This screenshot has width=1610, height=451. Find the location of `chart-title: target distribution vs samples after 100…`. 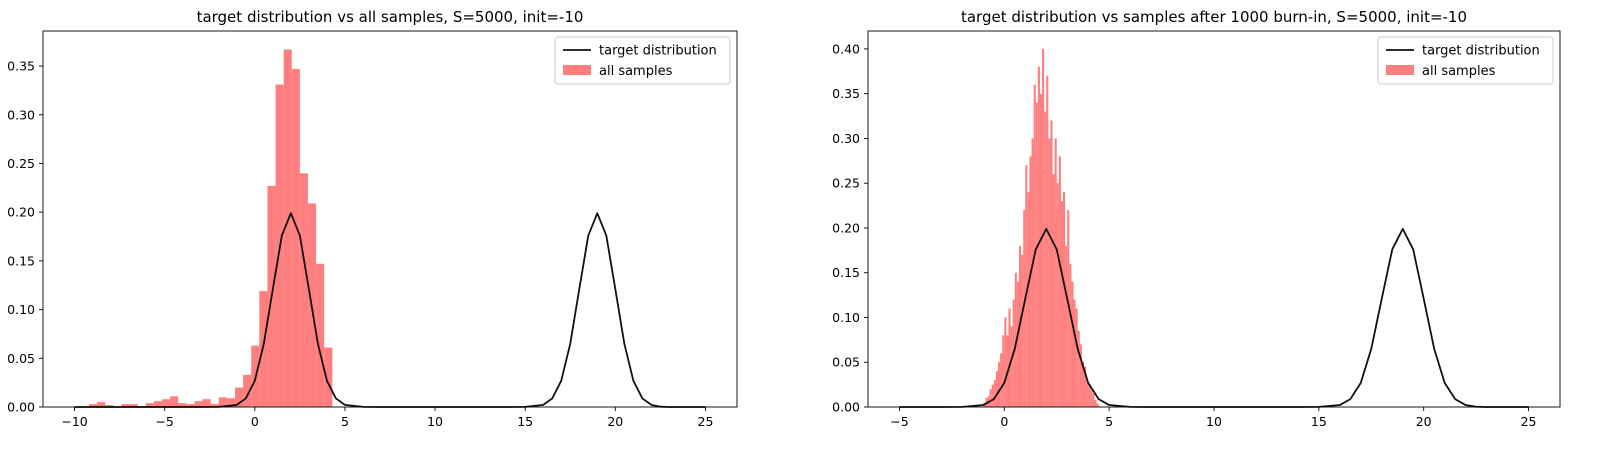

chart-title: target distribution vs samples after 100… is located at coordinates (1214, 17).